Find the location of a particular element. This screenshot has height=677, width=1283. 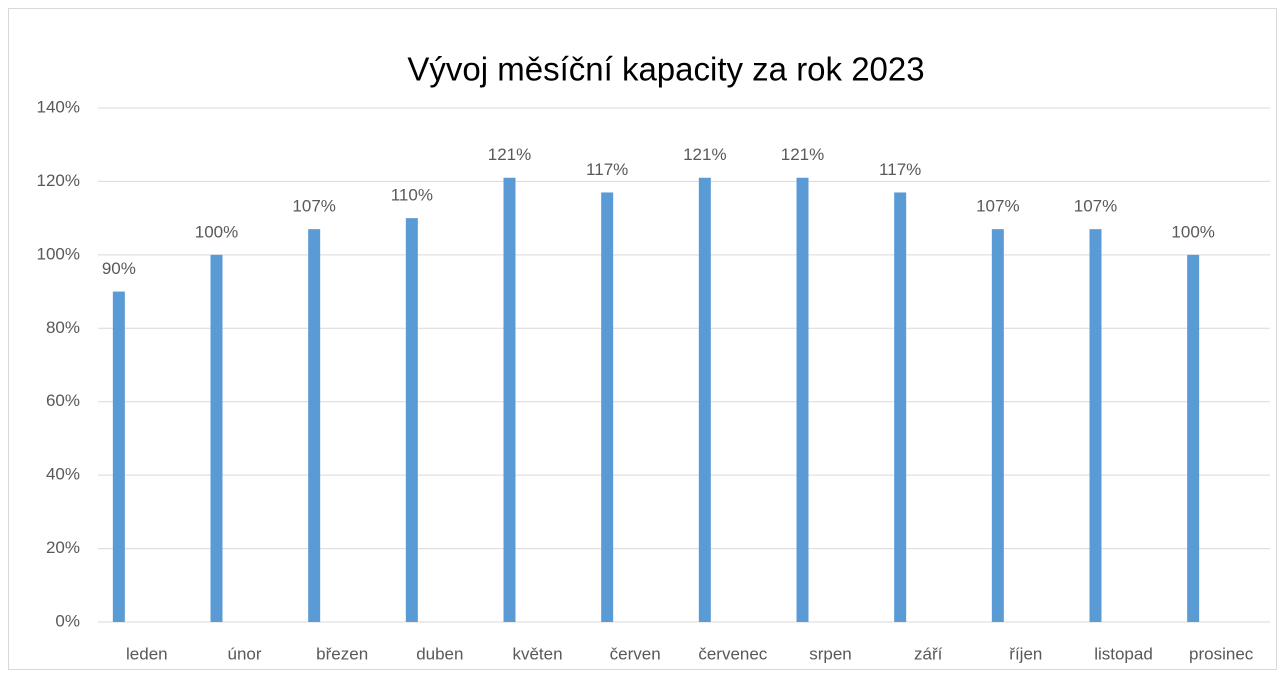

y-tick-label: 0% is located at coordinates (67, 620).